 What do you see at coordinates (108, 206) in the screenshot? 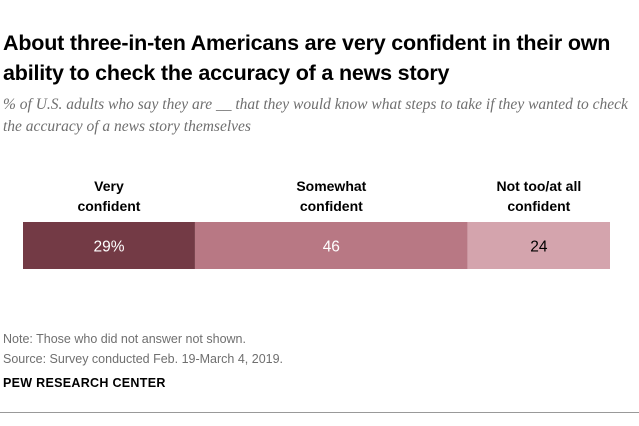
I see `category-label-0-line-1: confident` at bounding box center [108, 206].